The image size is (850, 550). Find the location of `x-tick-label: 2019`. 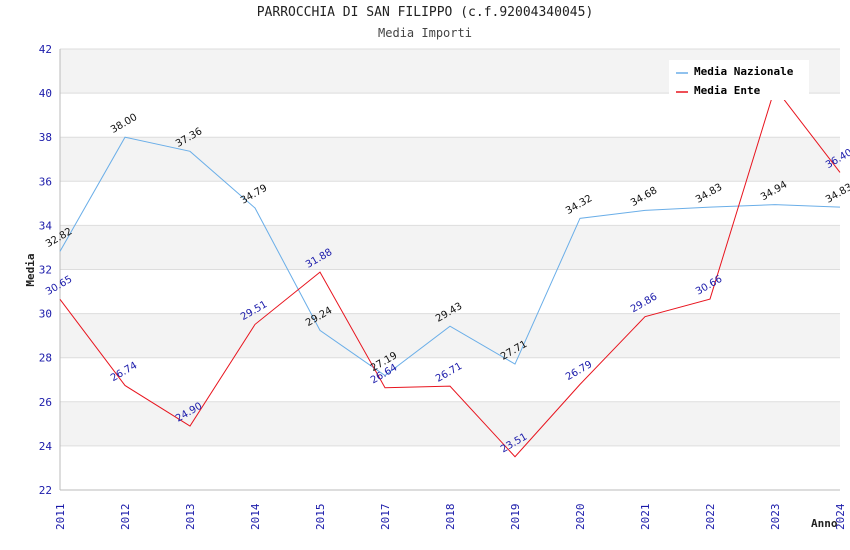

x-tick-label: 2019 is located at coordinates (515, 517).